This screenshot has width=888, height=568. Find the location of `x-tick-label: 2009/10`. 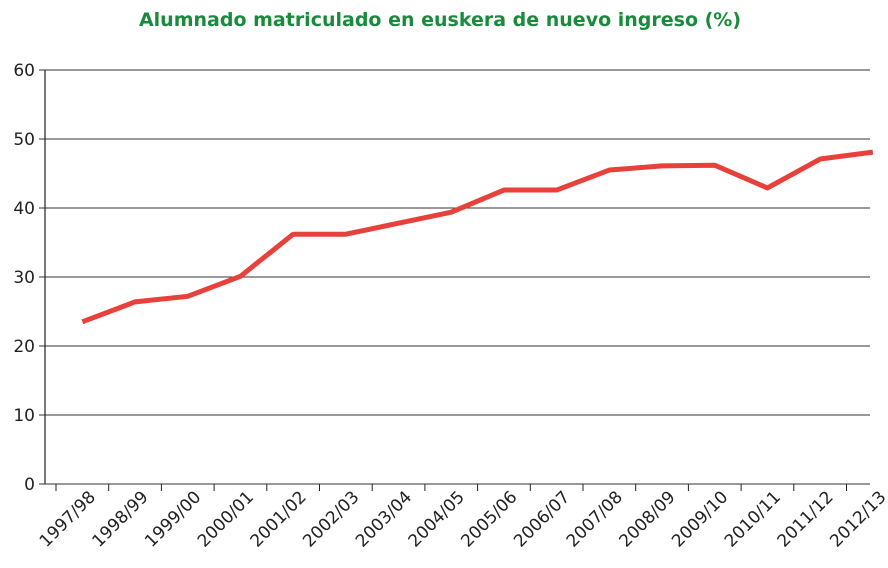

x-tick-label: 2009/10 is located at coordinates (700, 519).